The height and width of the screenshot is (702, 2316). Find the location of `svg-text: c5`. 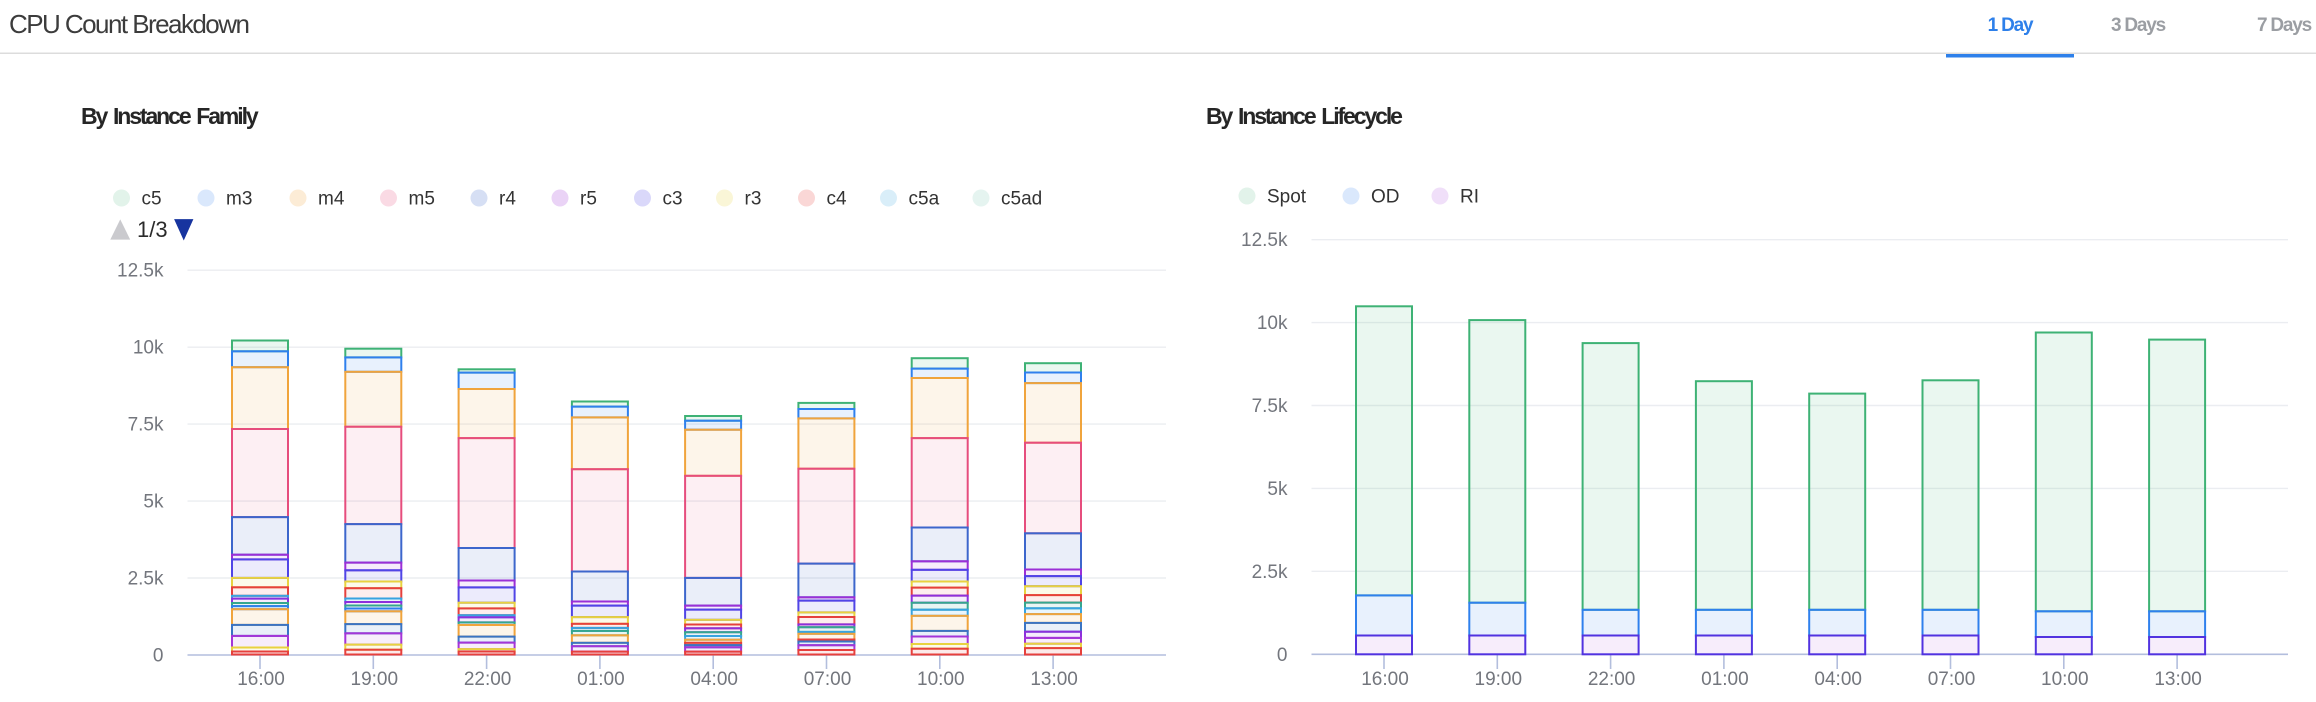

svg-text: c5 is located at coordinates (152, 199).